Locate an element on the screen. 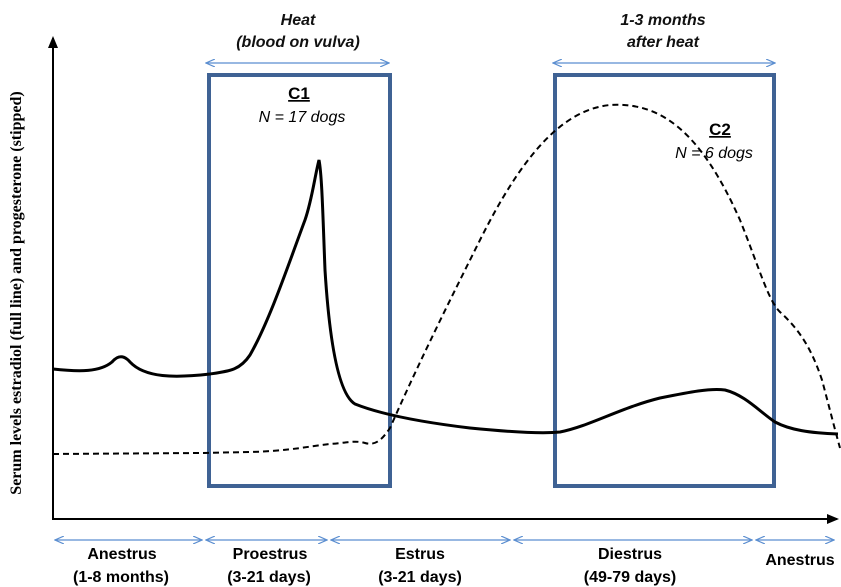  phase-duration-anestrus: (1-8 months) is located at coordinates (121, 577).